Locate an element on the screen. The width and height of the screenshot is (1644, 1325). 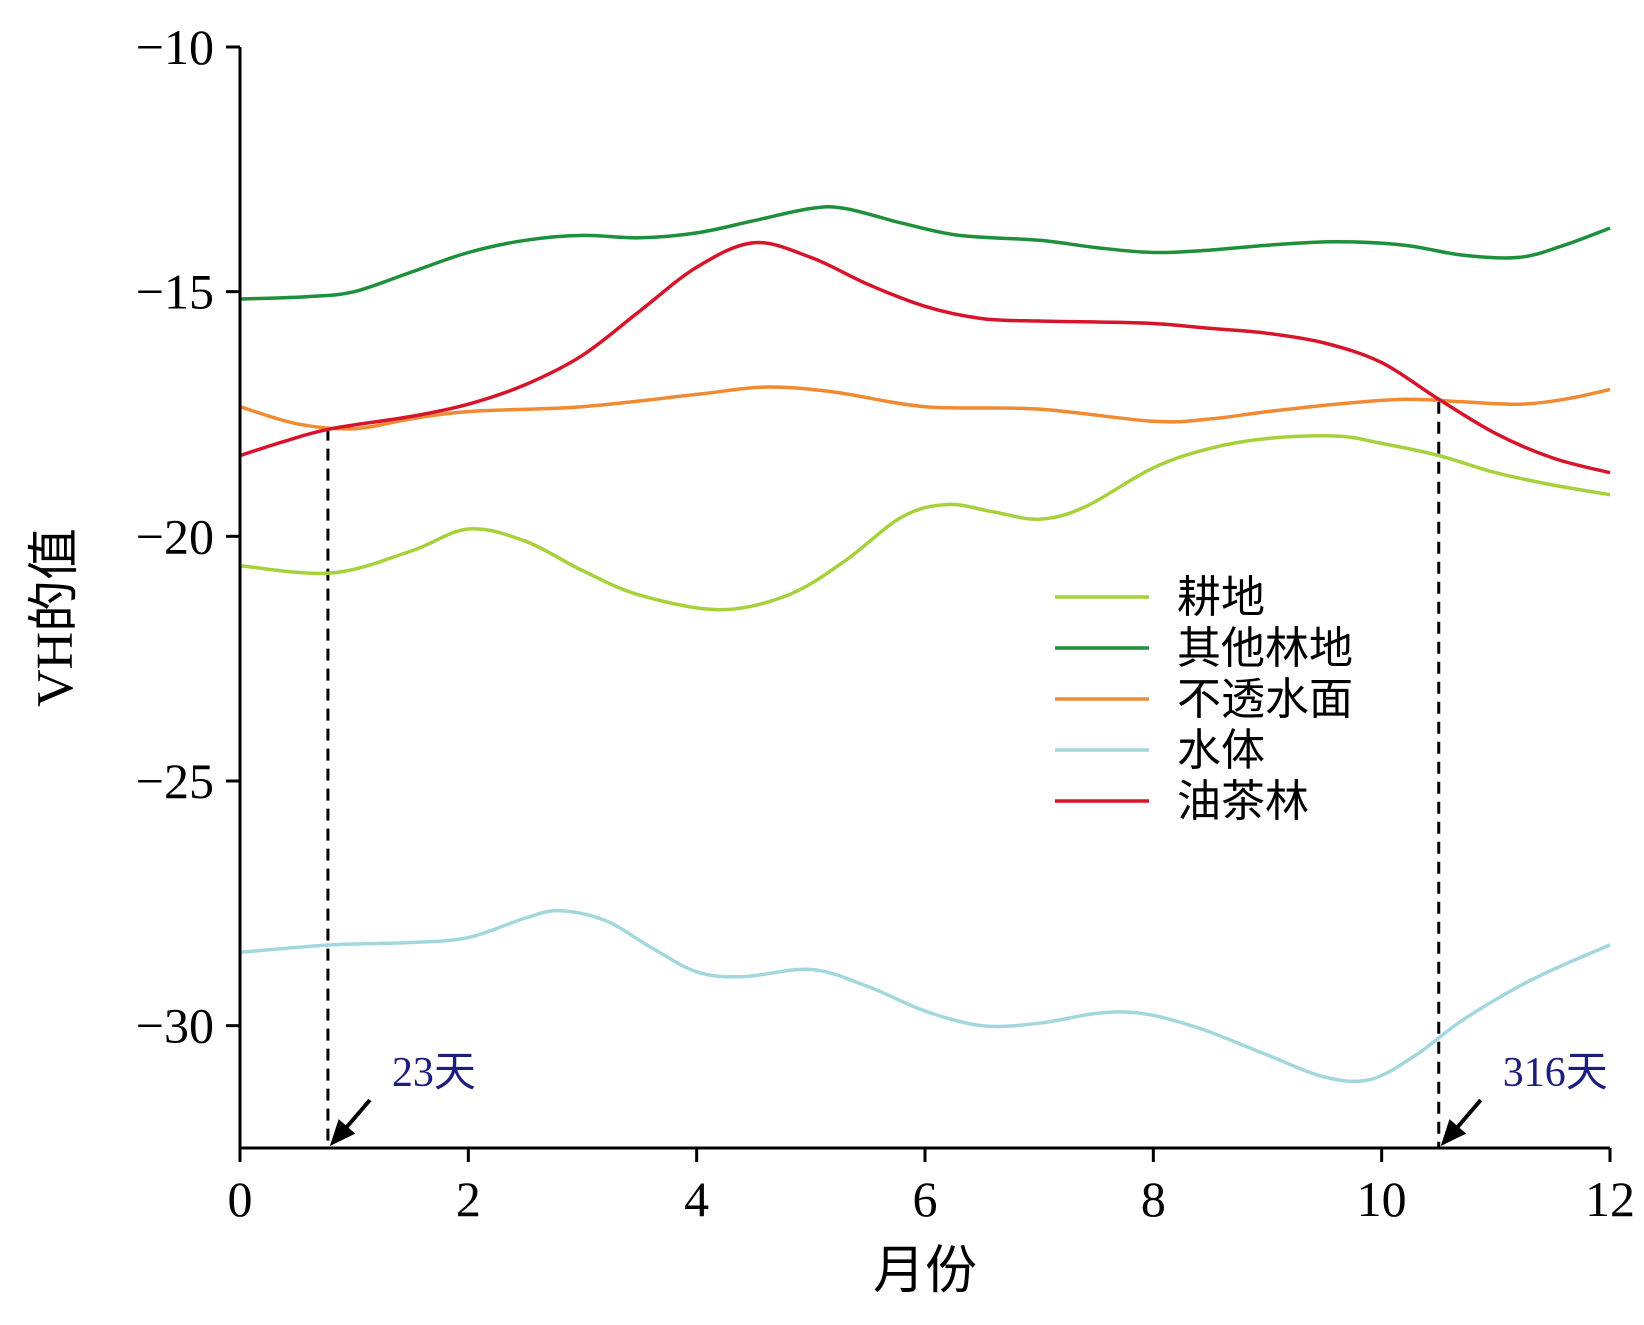
legend-item-label: 其他林地 is located at coordinates (1265, 648).